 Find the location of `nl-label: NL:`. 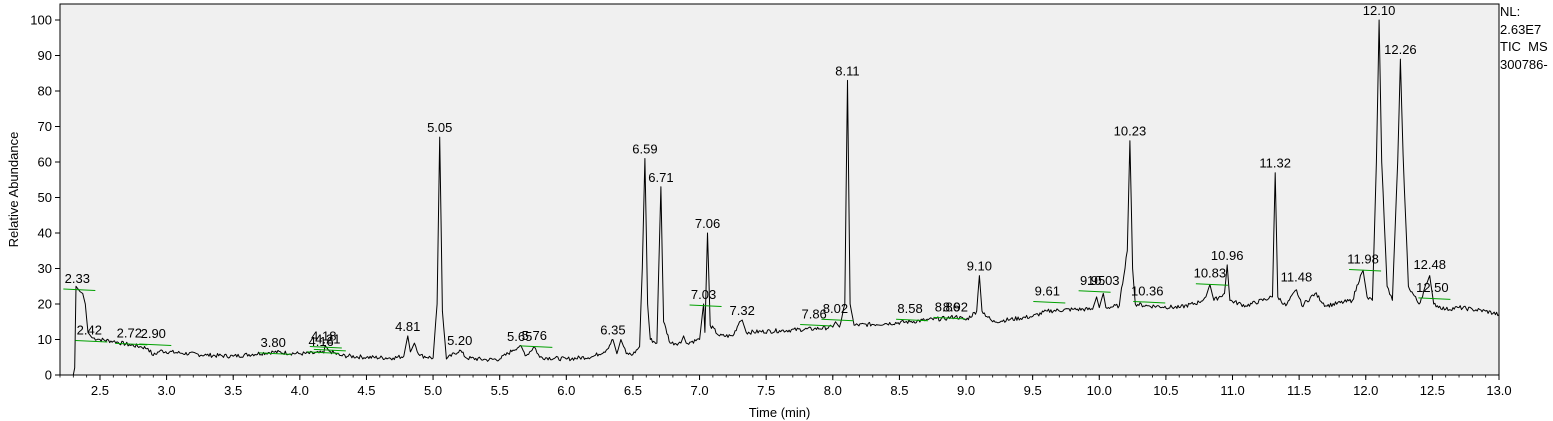

nl-label: NL: is located at coordinates (1510, 11).